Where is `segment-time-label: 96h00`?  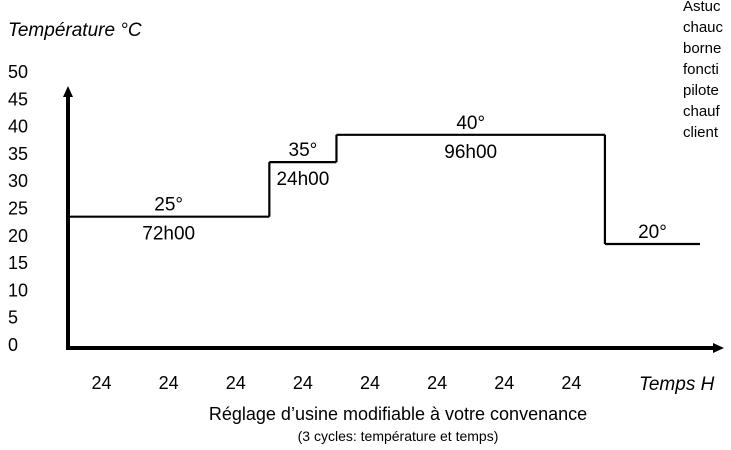 segment-time-label: 96h00 is located at coordinates (470, 152).